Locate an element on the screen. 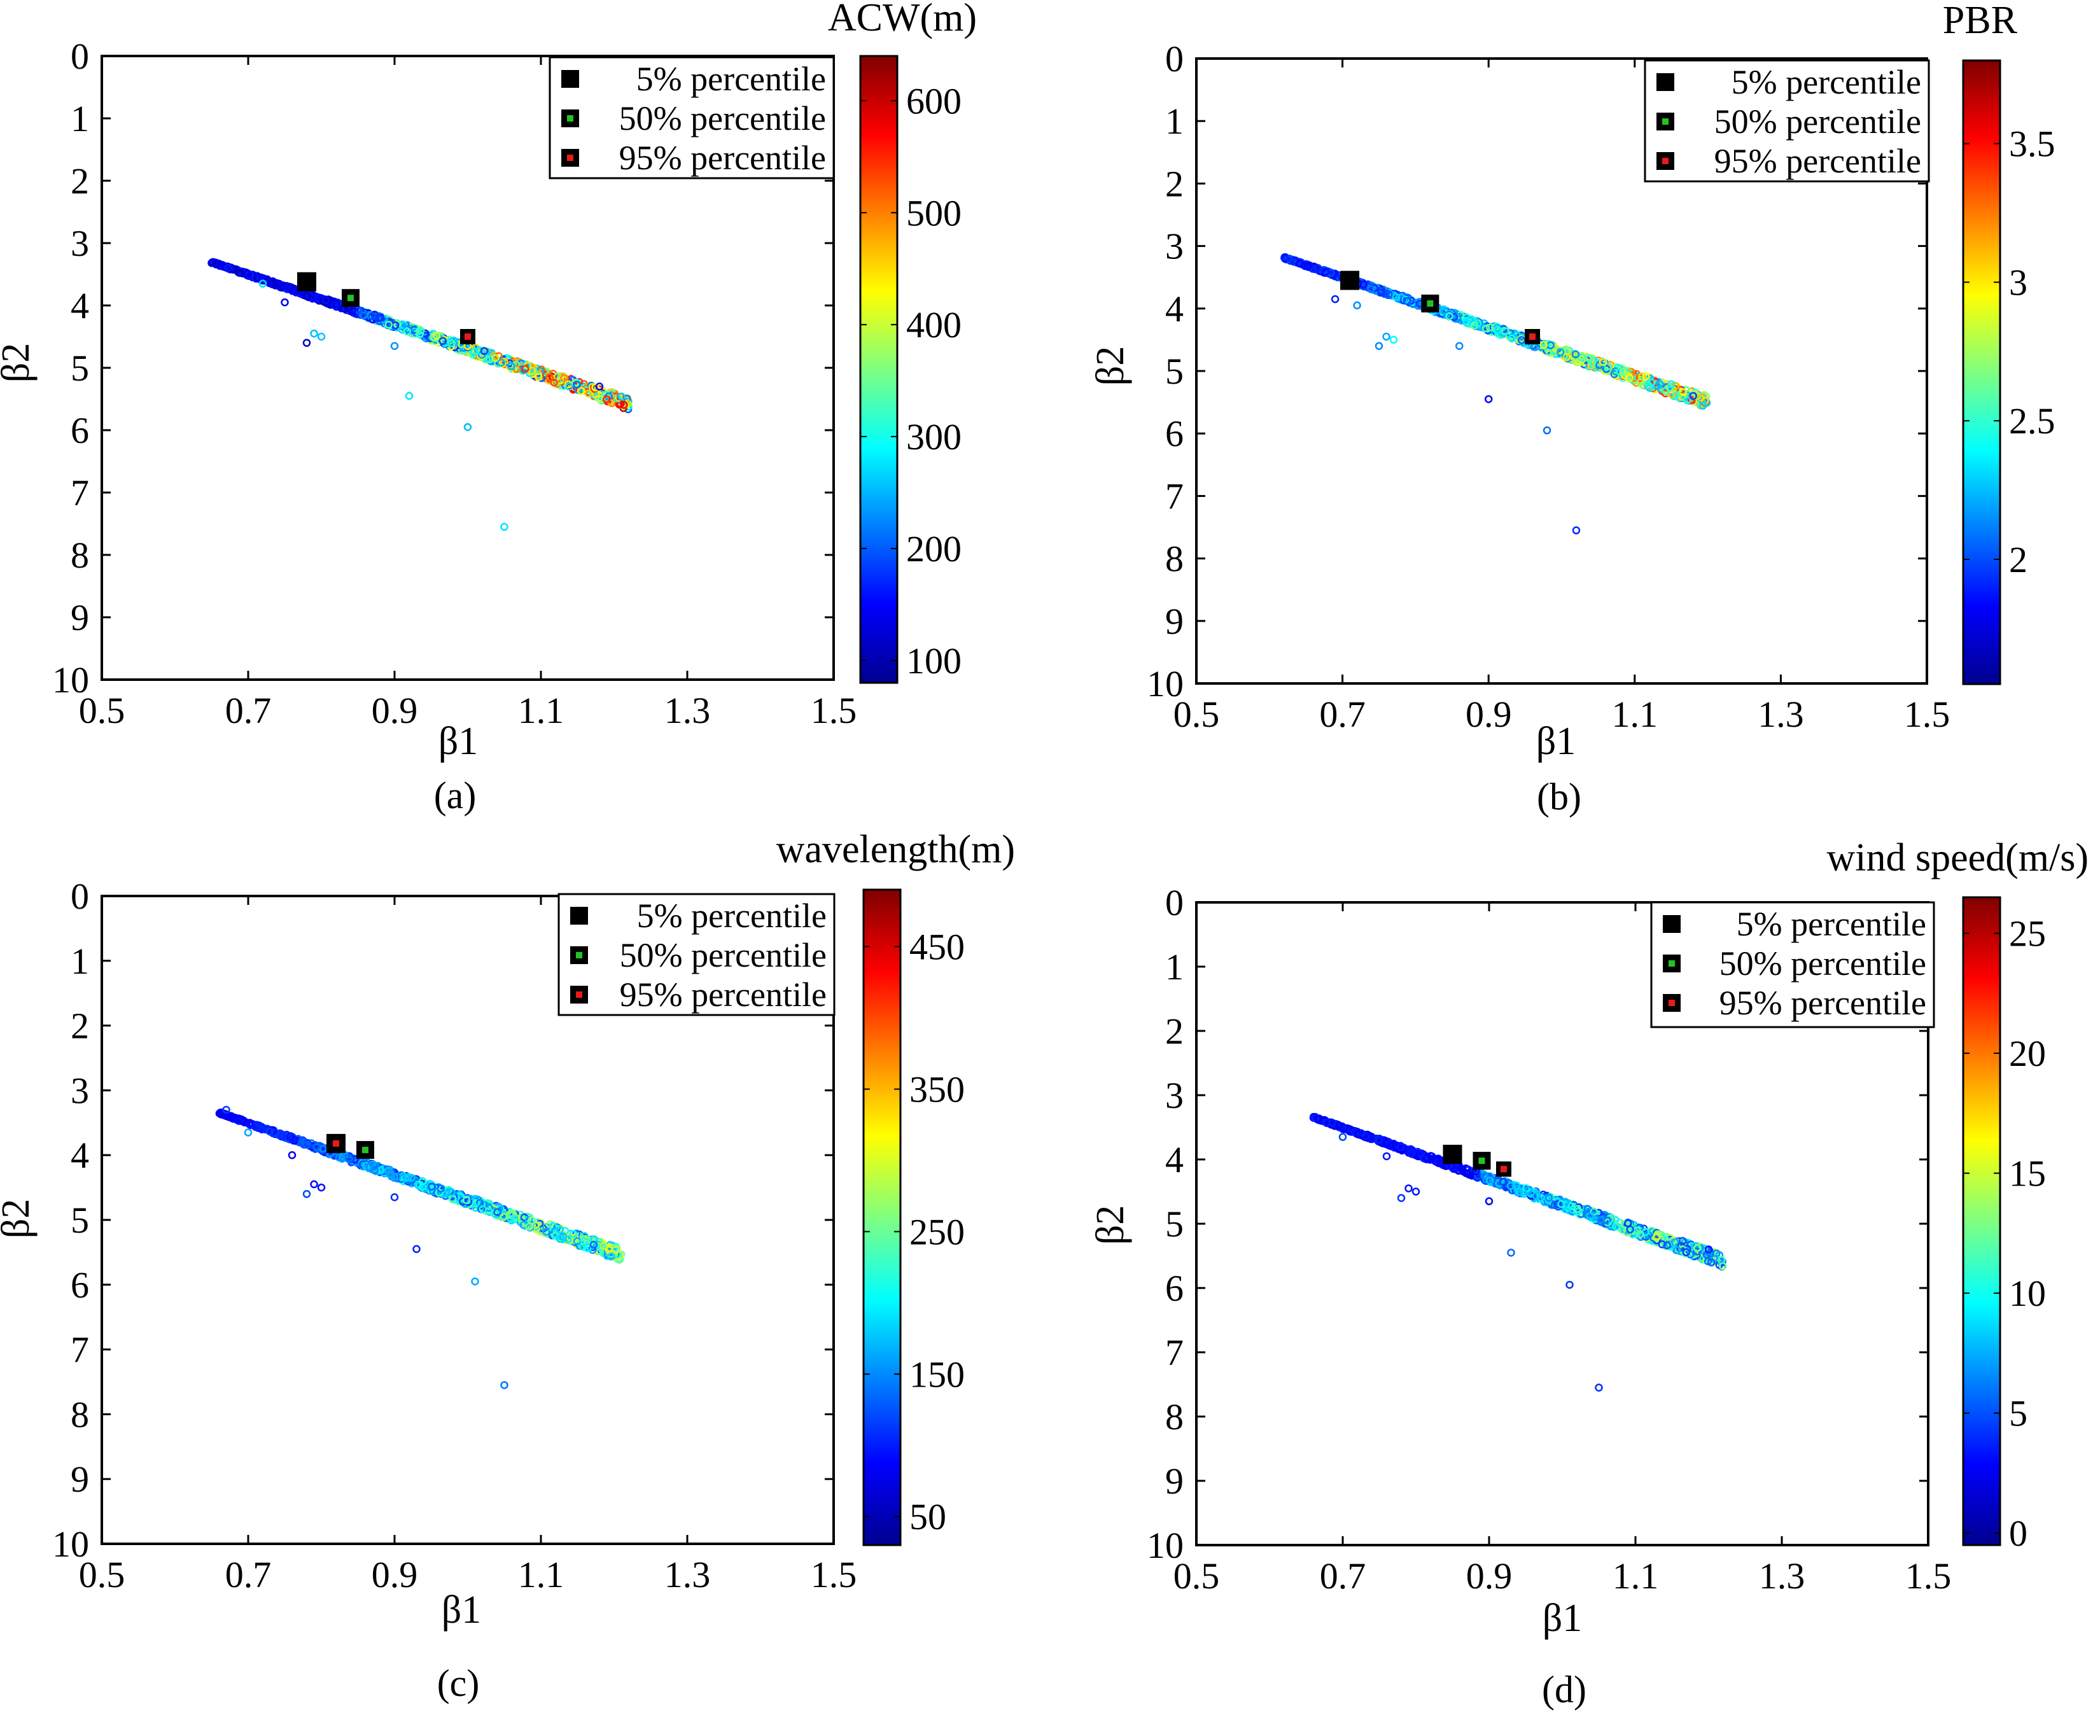 This screenshot has height=1736, width=2100. colorbar-tick-label: 300 is located at coordinates (934, 437).